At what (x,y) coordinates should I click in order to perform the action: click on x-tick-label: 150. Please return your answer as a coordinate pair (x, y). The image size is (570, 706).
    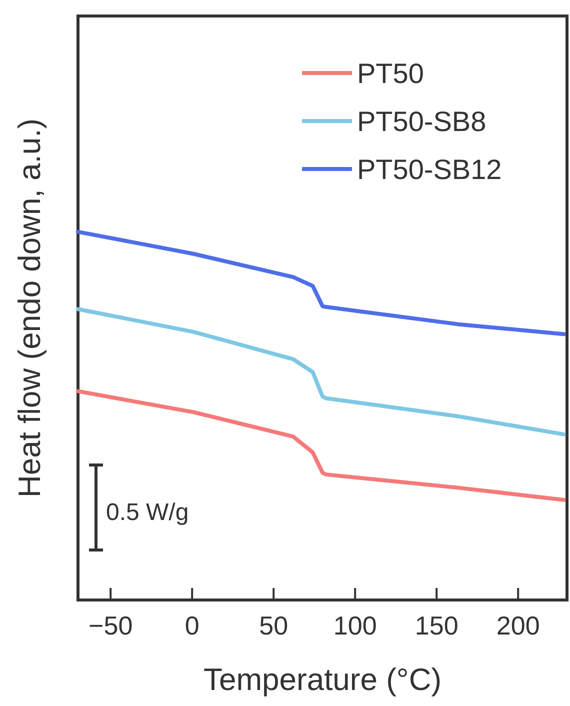
    Looking at the image, I should click on (436, 625).